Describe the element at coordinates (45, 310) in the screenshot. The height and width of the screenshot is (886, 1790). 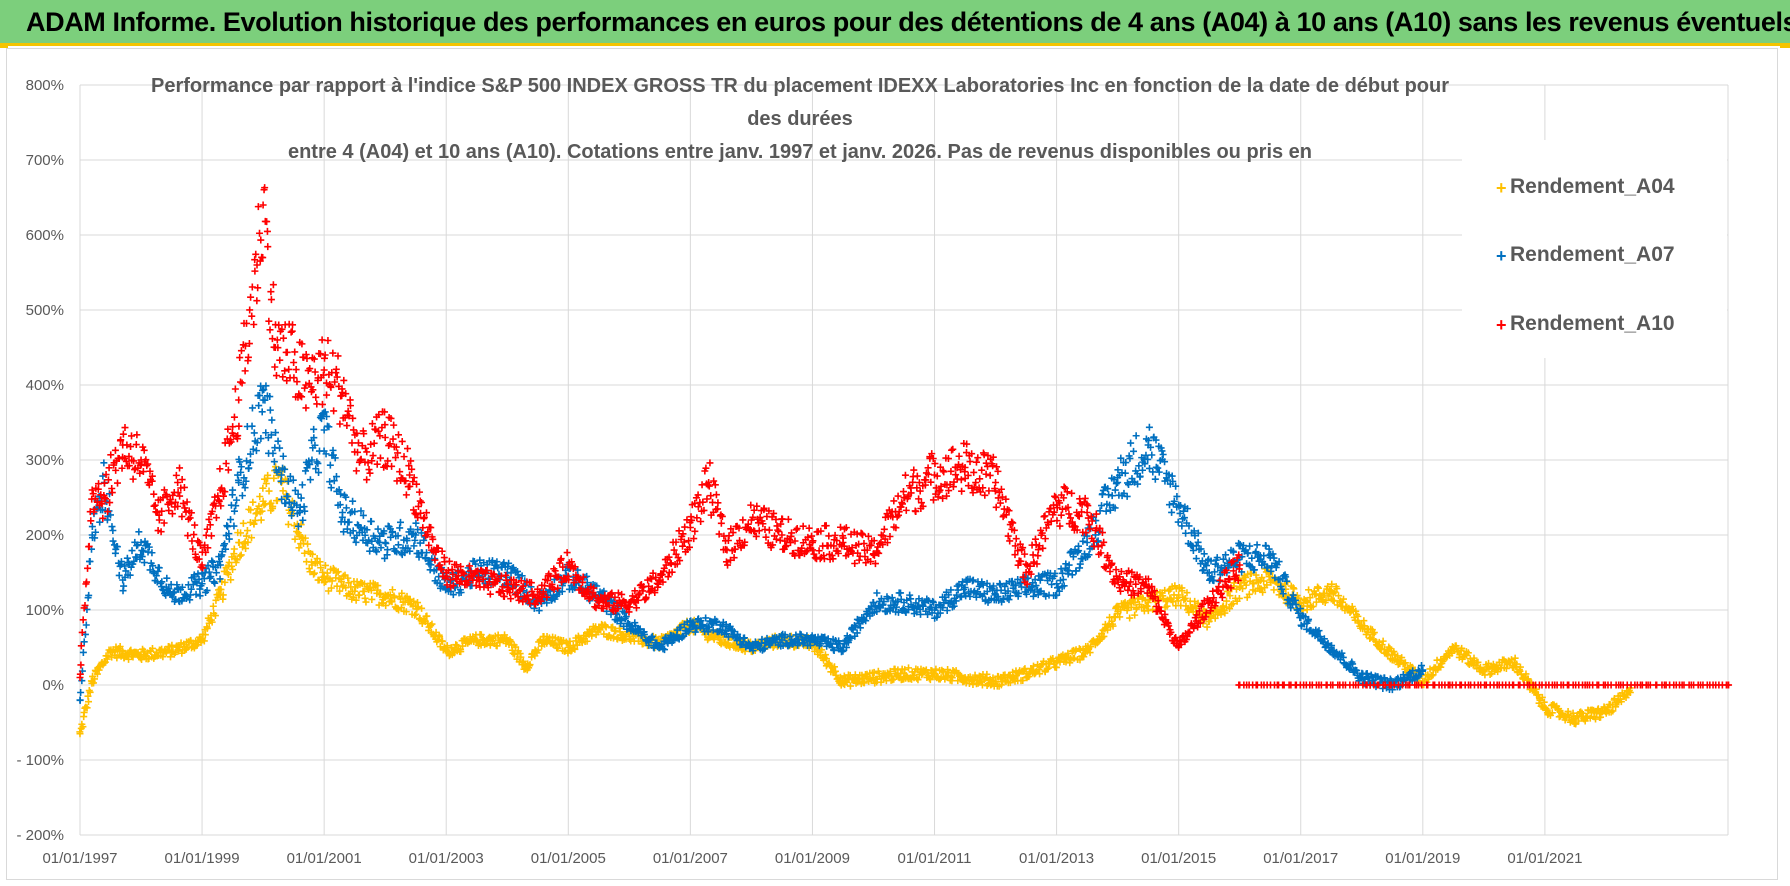
I see `y-tick-label: 500%` at that location.